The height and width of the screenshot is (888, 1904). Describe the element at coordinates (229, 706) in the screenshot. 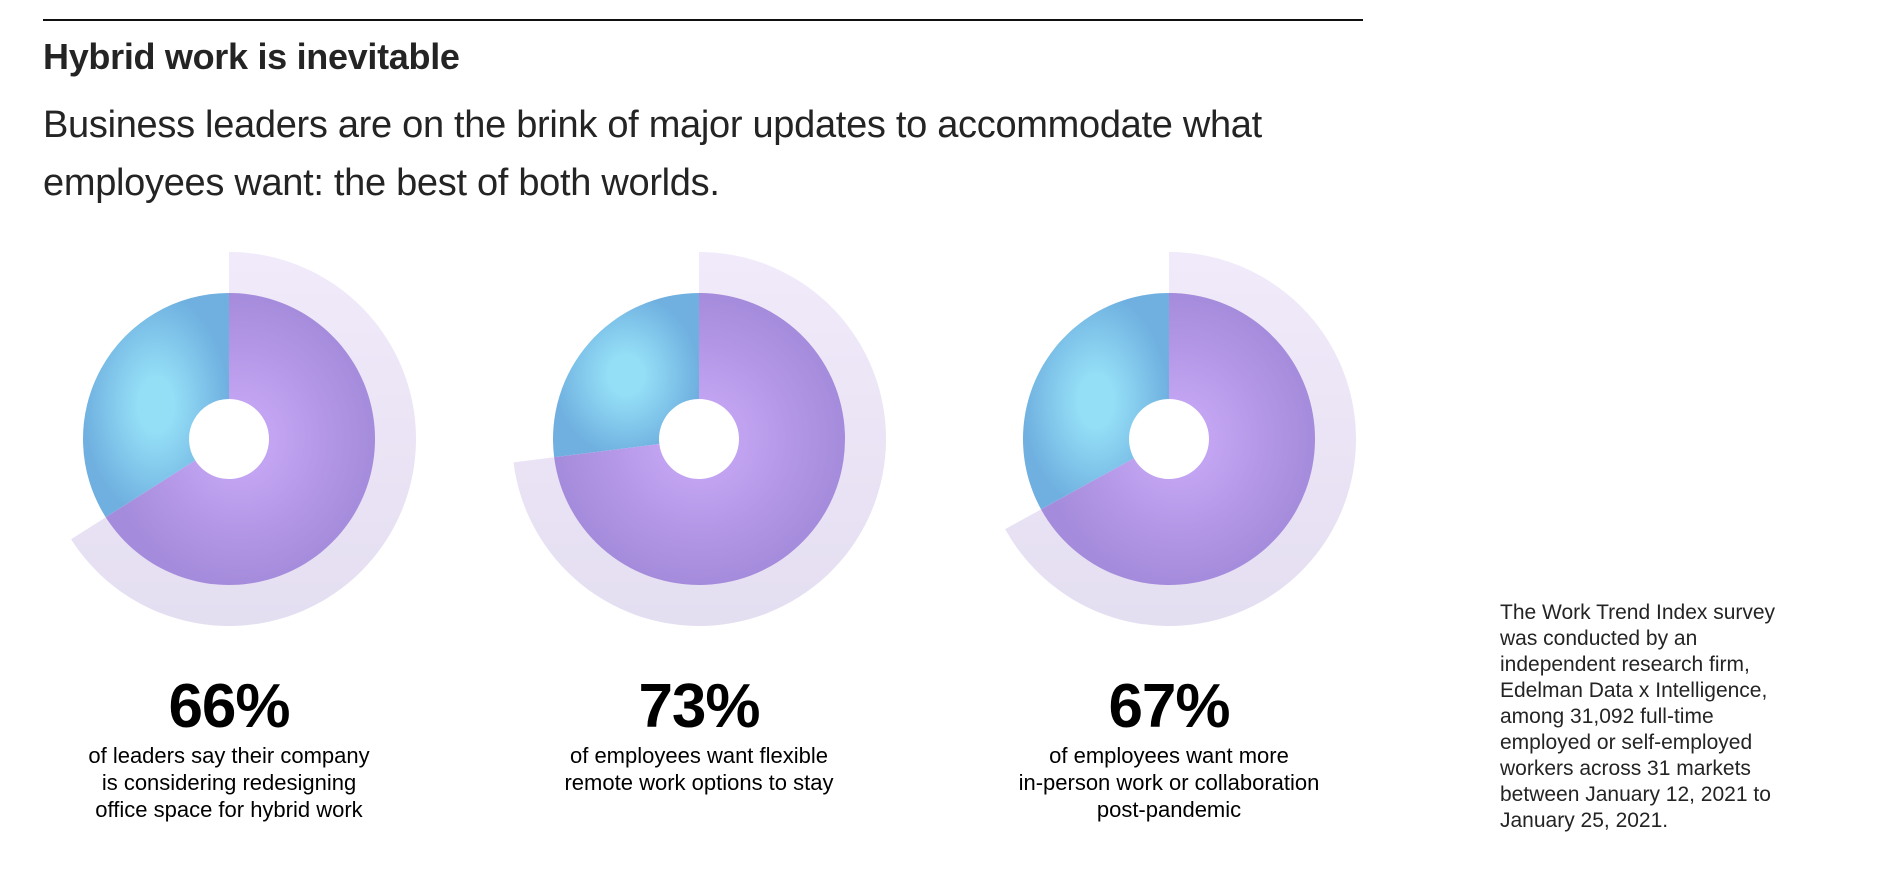

I see `stat-percent: 66%` at that location.